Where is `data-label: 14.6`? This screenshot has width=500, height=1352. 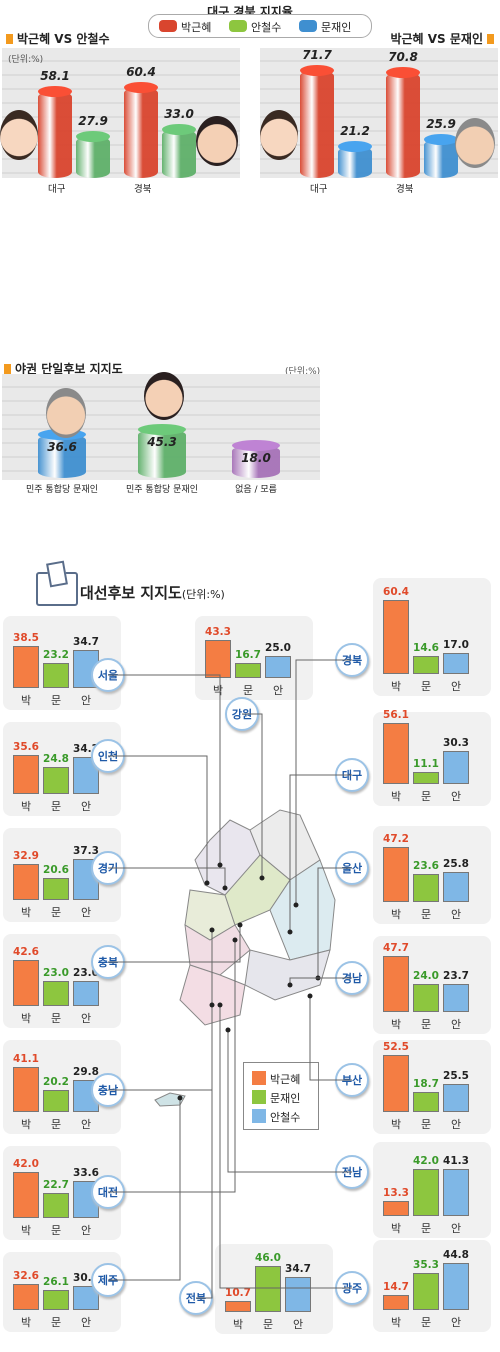
data-label: 14.6 is located at coordinates (426, 647).